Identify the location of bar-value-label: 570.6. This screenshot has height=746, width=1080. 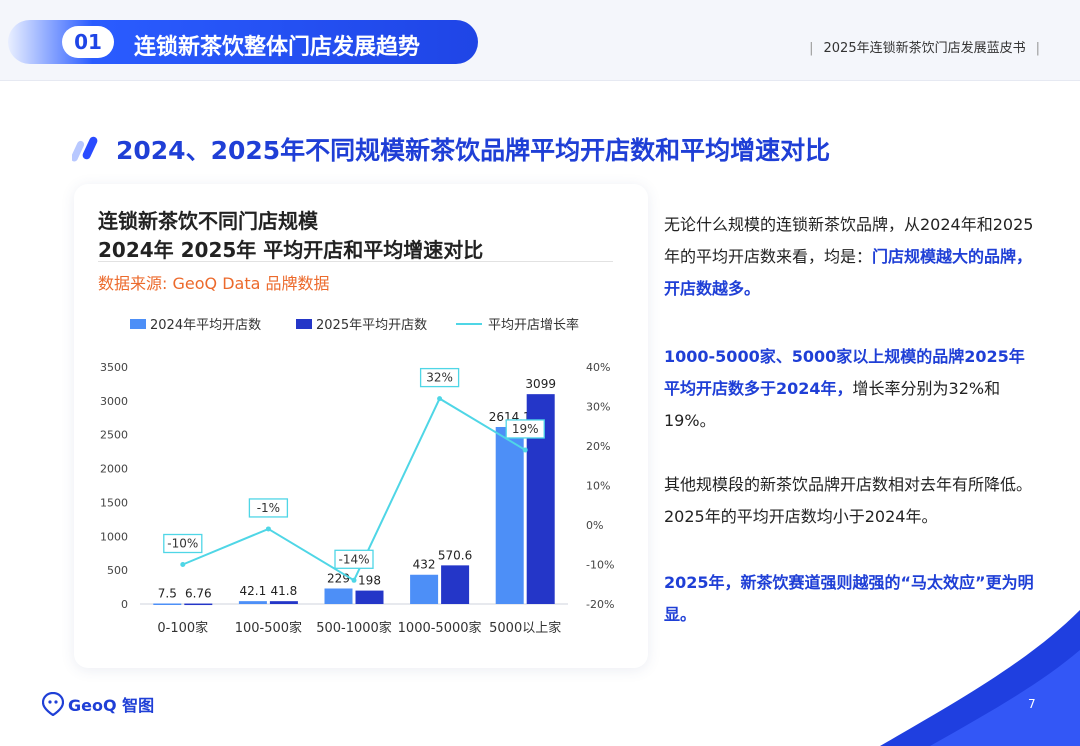
(455, 555).